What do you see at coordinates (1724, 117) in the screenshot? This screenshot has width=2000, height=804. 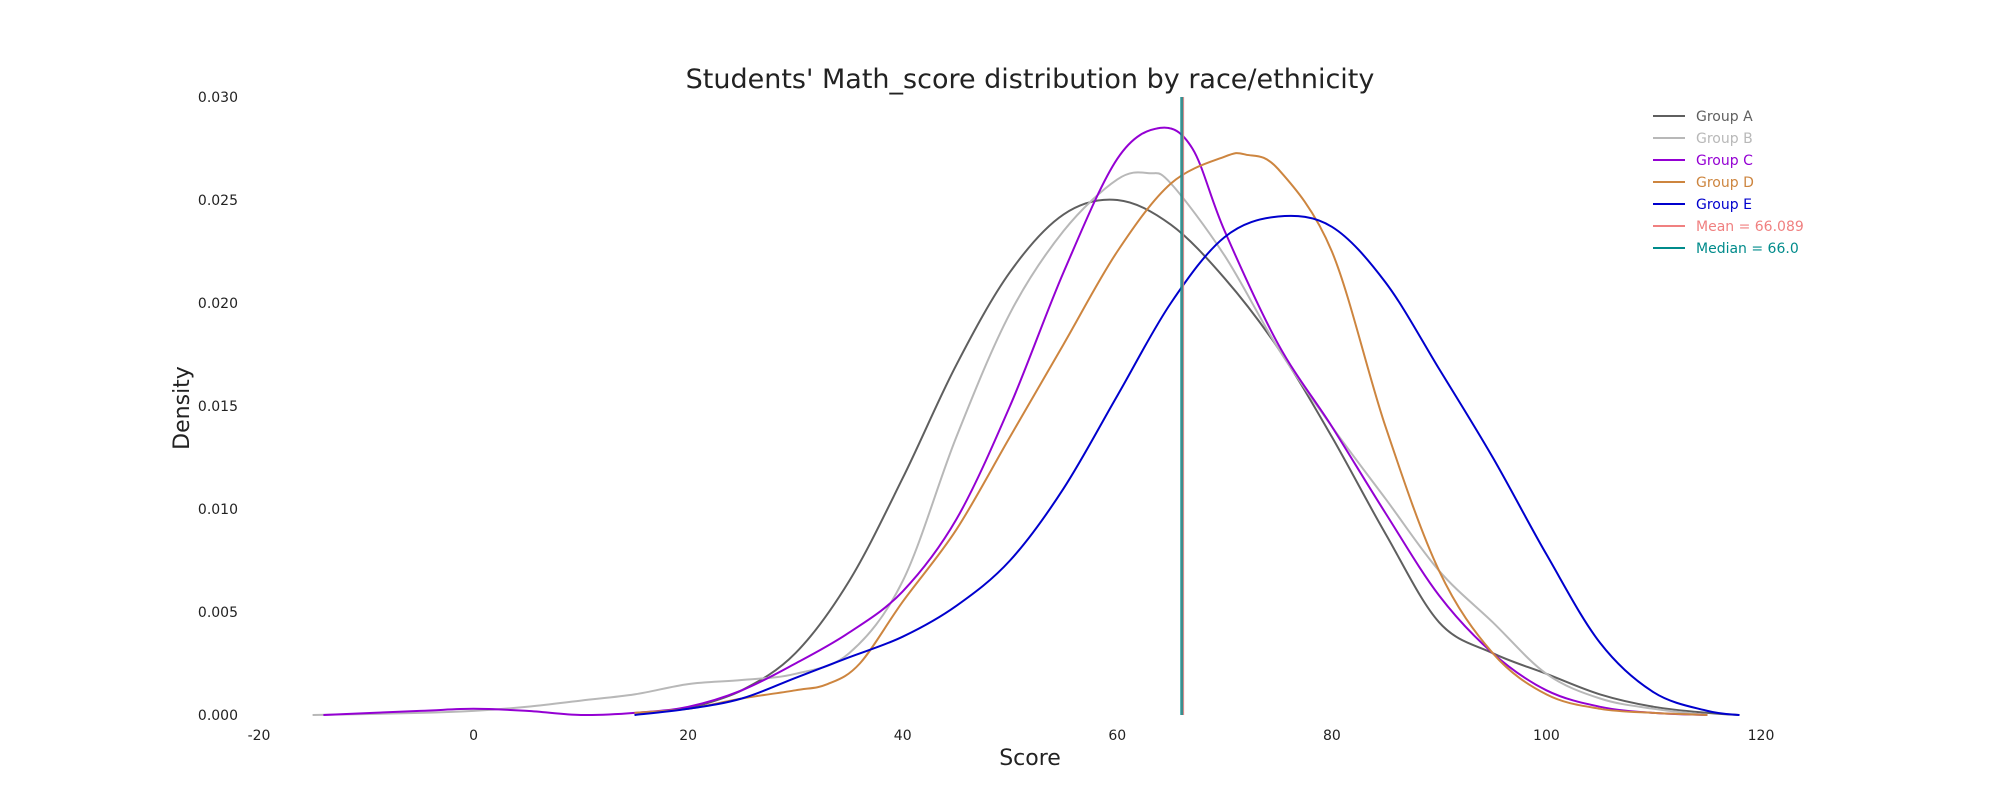 I see `legend-label-group-a: Group A` at bounding box center [1724, 117].